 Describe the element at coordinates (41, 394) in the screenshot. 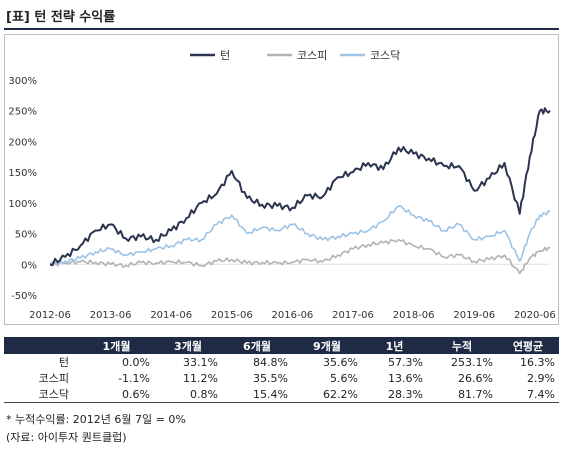

I see `row-label: 코스닥` at that location.